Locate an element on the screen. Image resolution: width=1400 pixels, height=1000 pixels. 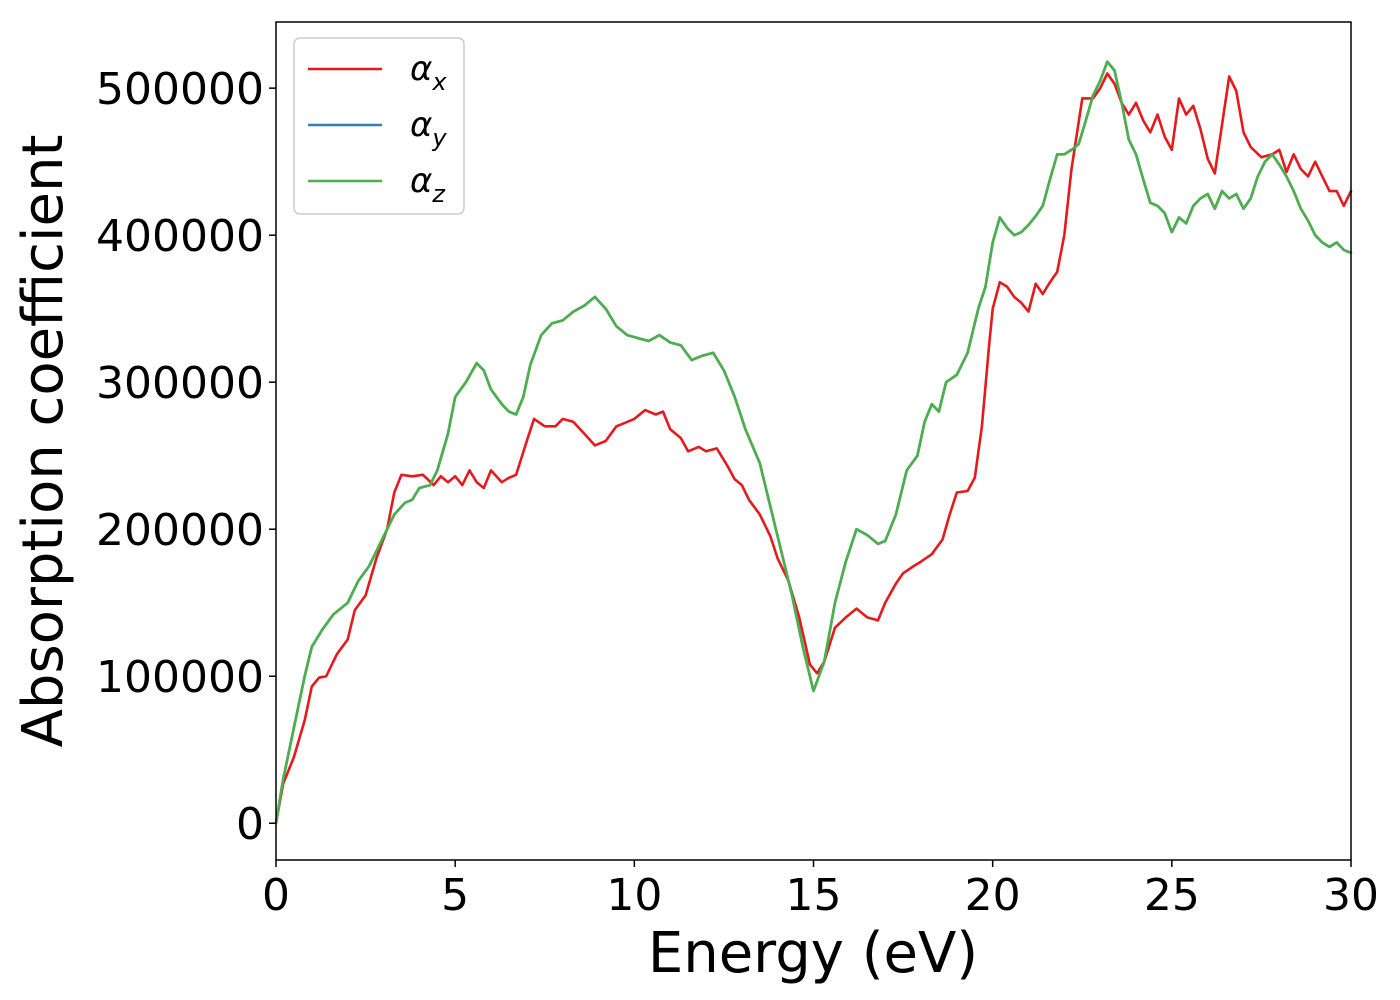
y-tick-label: 0 is located at coordinates (250, 824).